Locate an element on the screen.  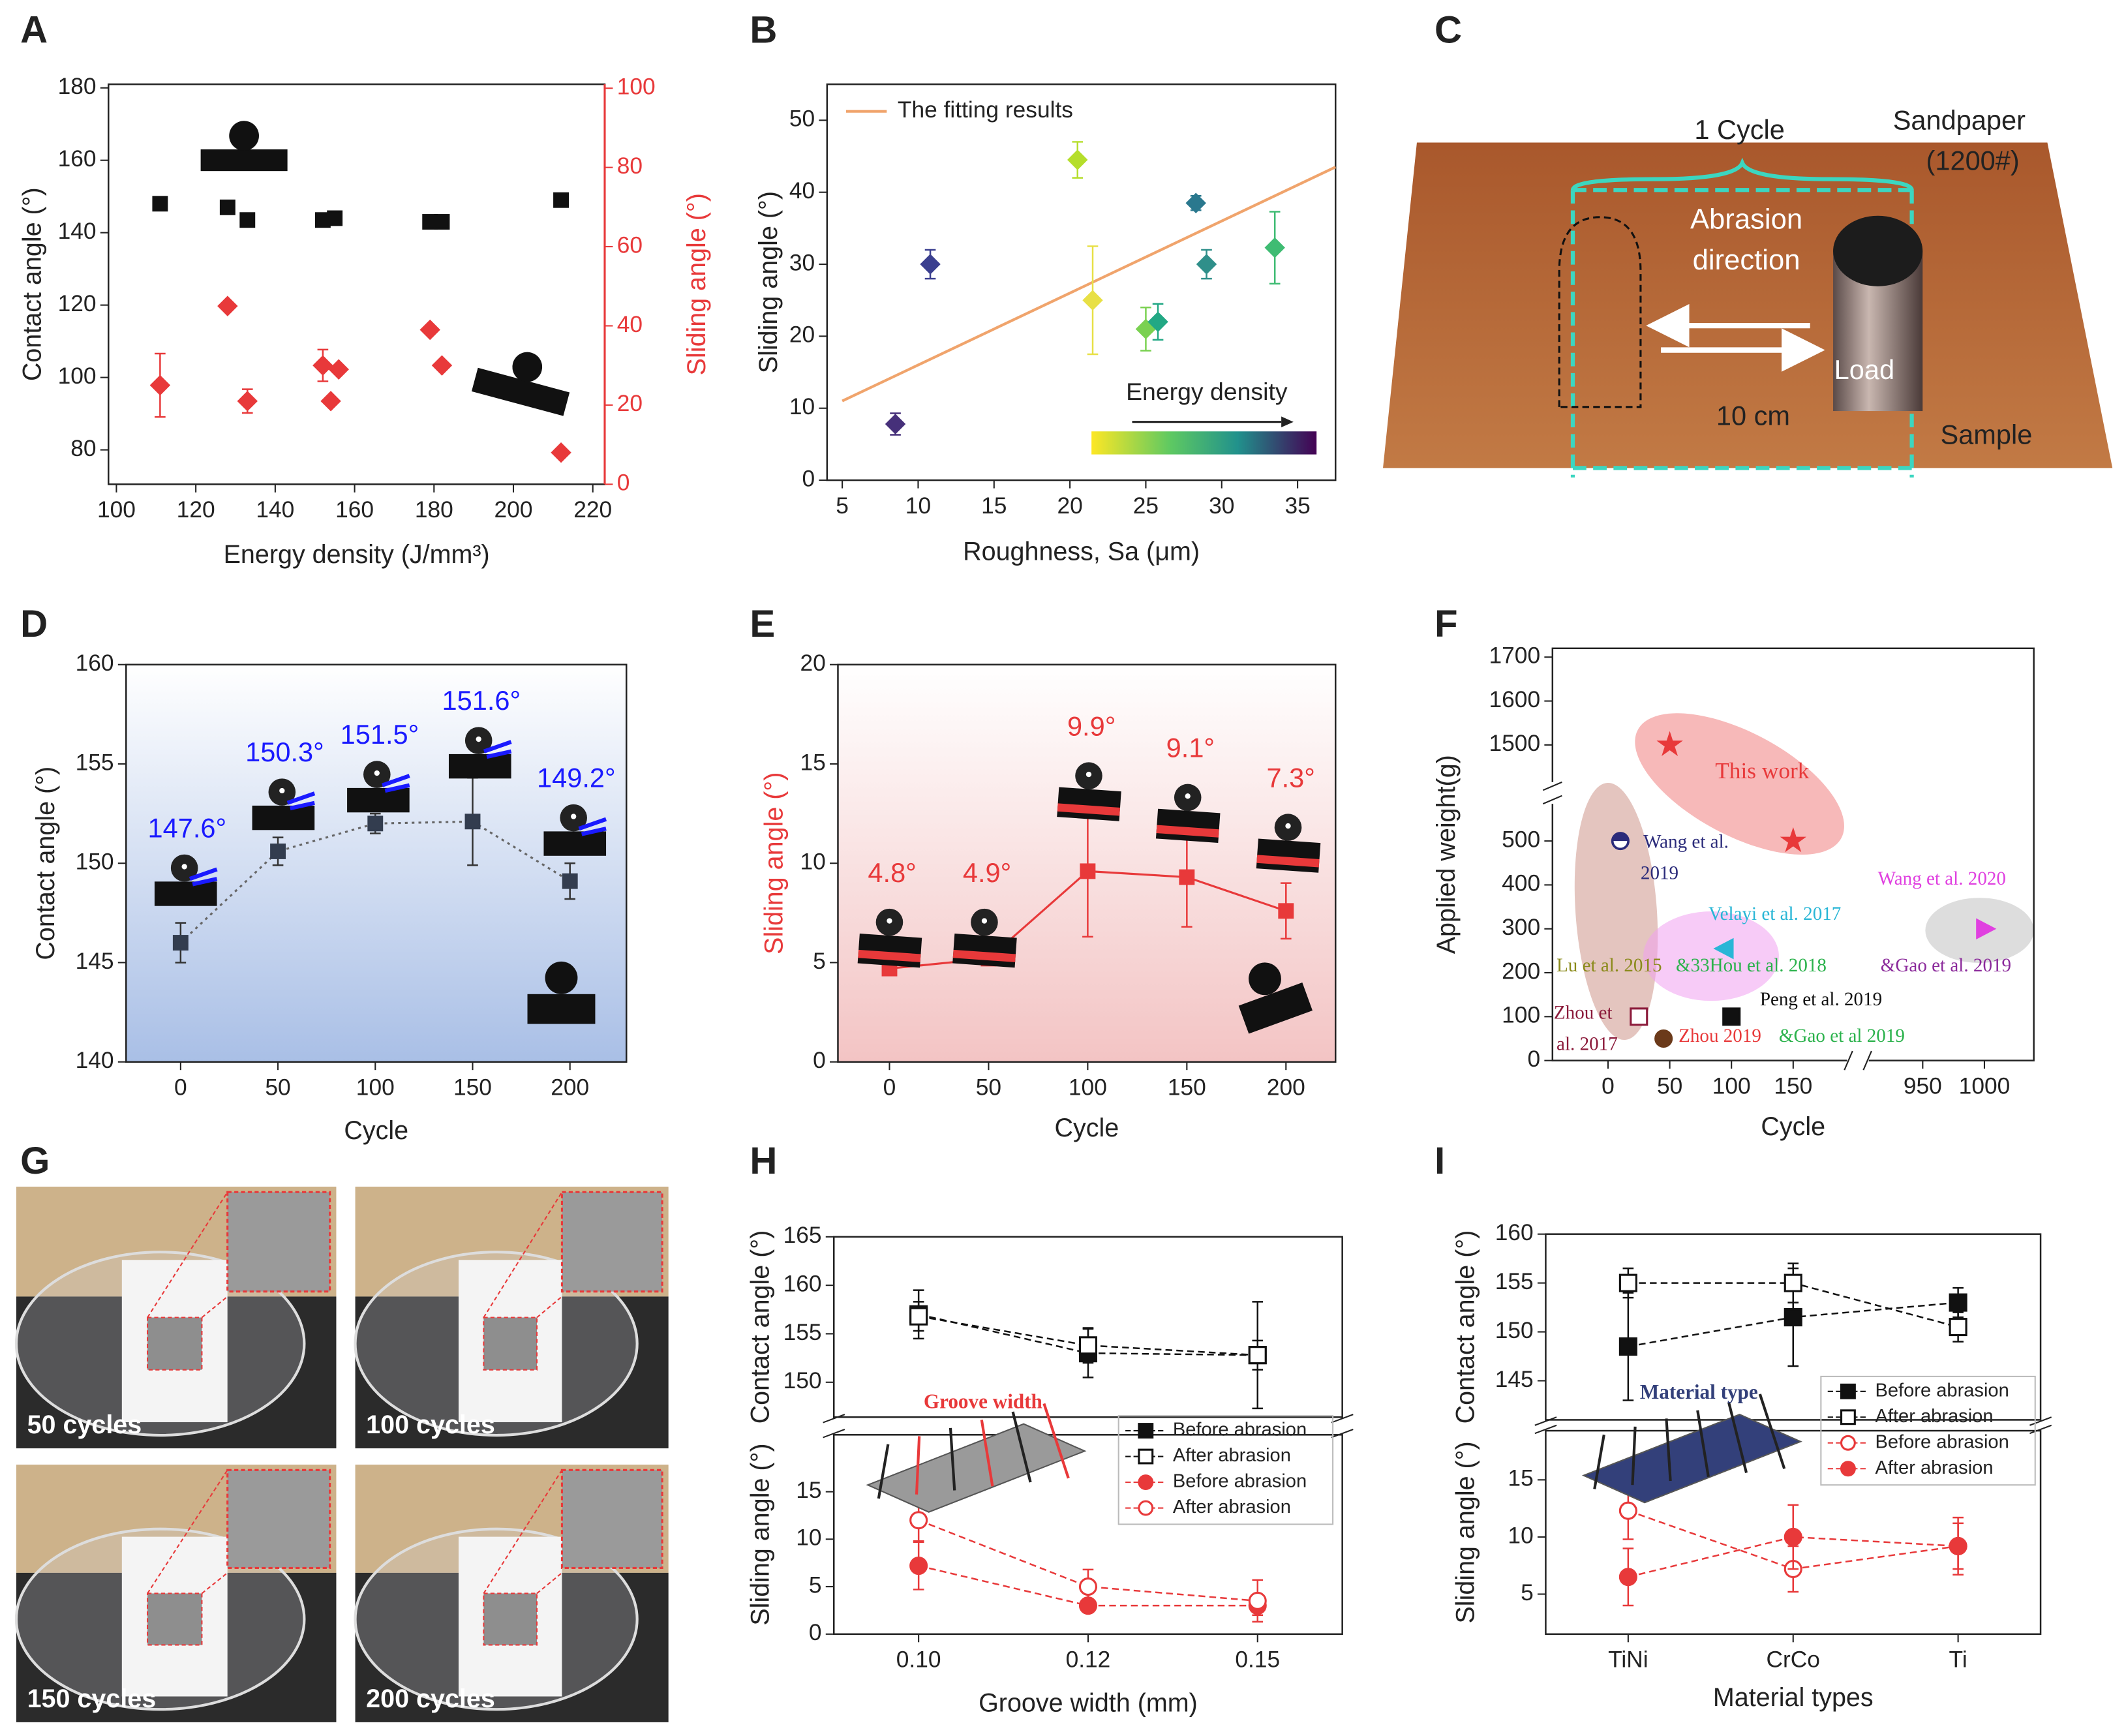
photo-zoom-link is located at coordinates (523, 1531).